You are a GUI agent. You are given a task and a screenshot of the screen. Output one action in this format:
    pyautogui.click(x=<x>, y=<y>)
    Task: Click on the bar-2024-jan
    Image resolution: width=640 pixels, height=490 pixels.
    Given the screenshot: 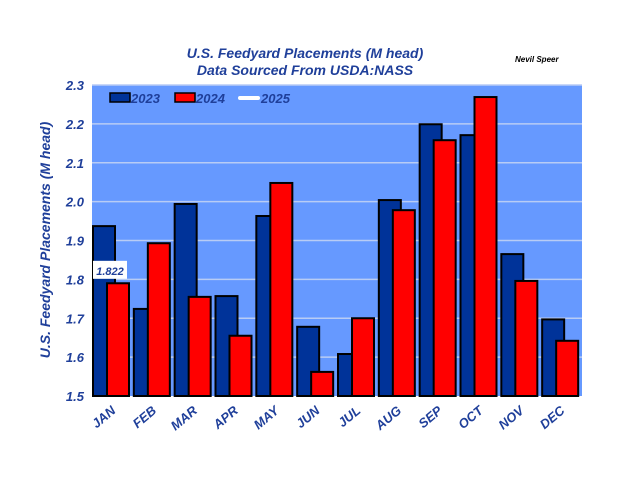 What is the action you would take?
    pyautogui.click(x=118, y=340)
    